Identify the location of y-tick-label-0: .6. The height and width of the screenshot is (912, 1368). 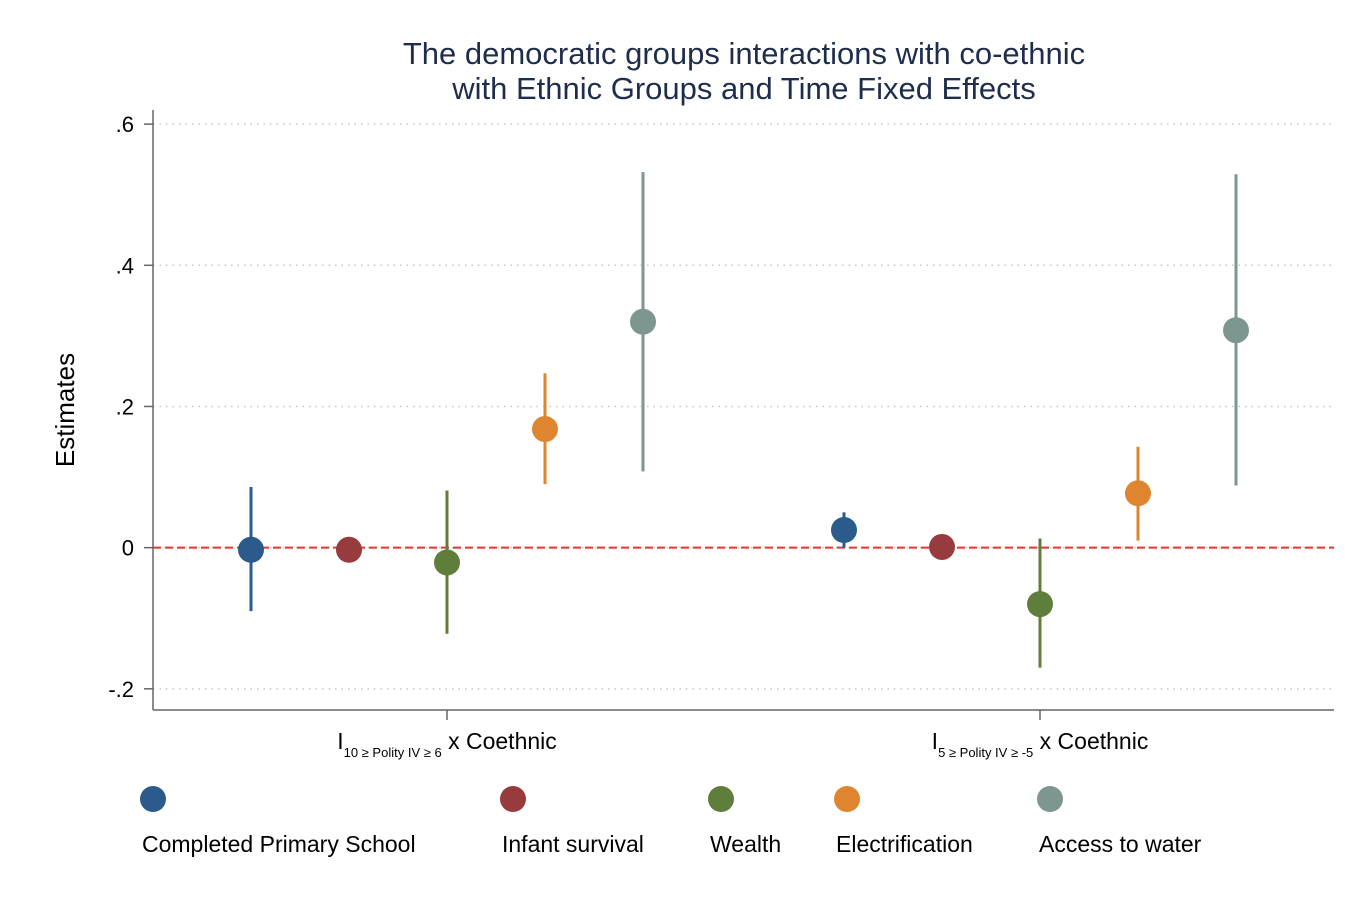
(125, 124).